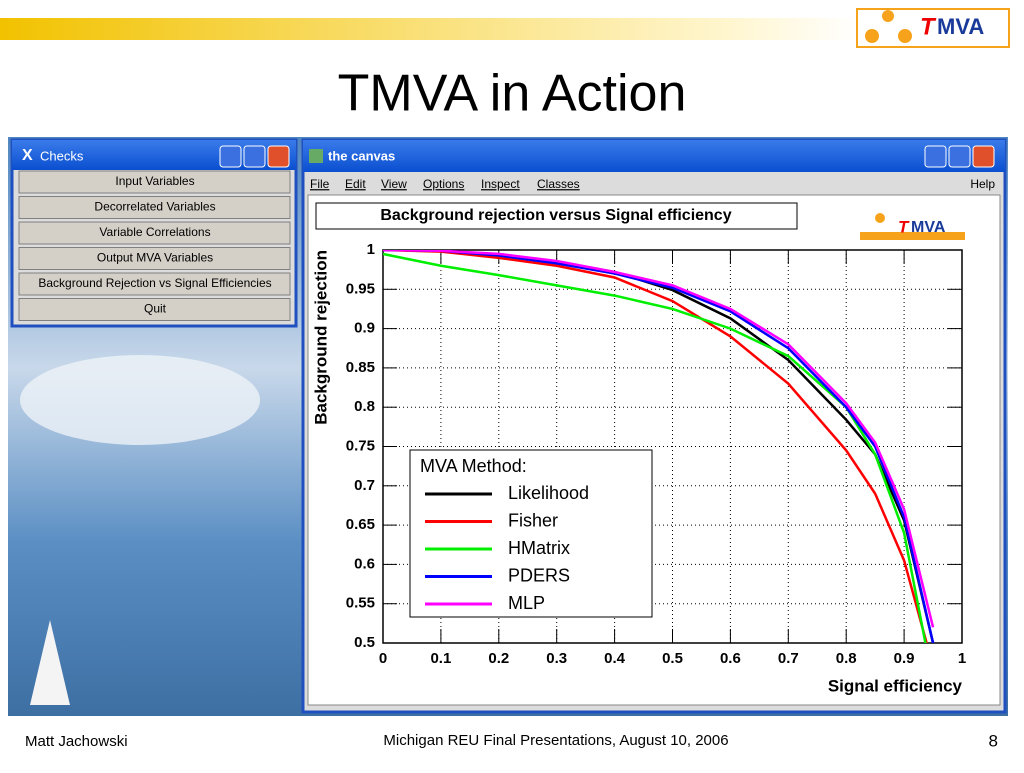 This screenshot has height=773, width=1024. I want to click on y-tick-label: 1, so click(371, 249).